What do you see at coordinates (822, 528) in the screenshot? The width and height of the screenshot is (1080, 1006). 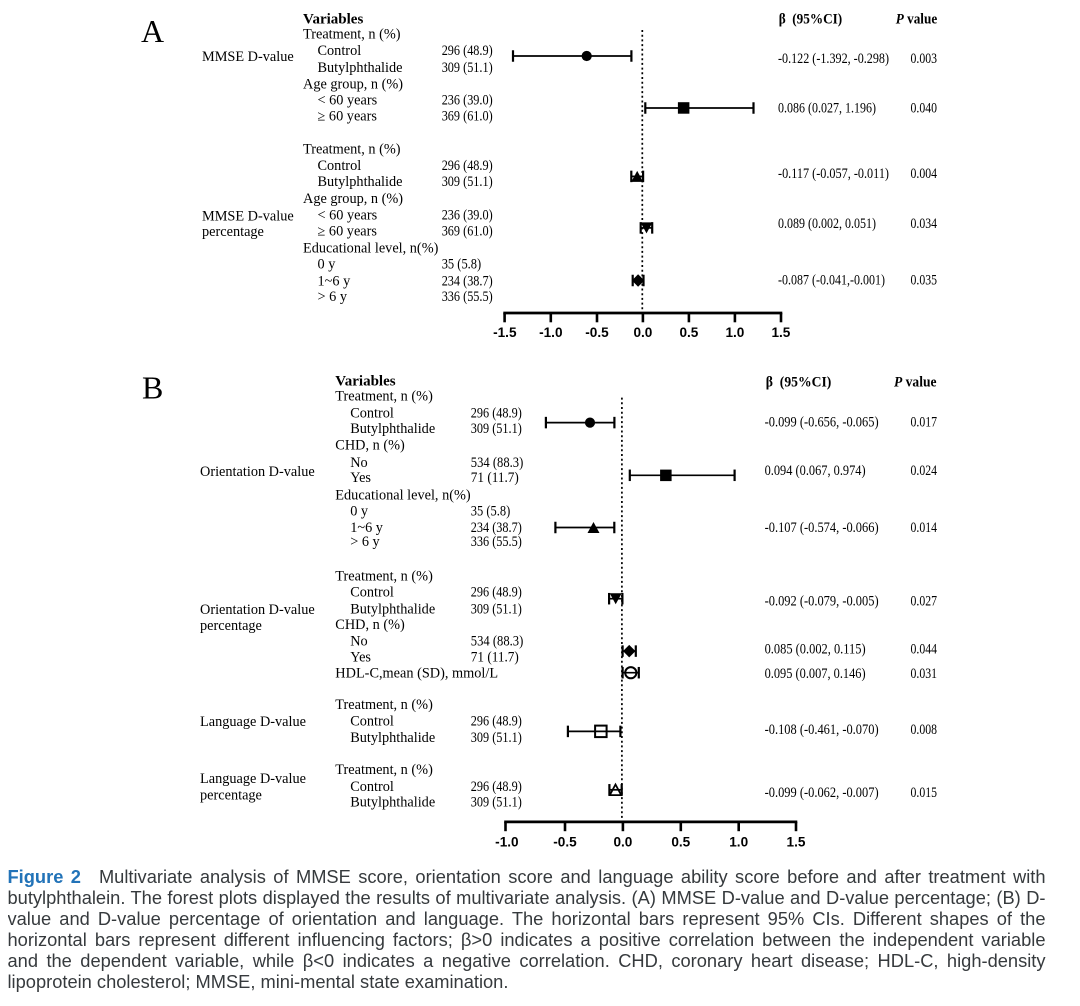 I see `svg-text: -0.107 (-0.574, -0.066)` at bounding box center [822, 528].